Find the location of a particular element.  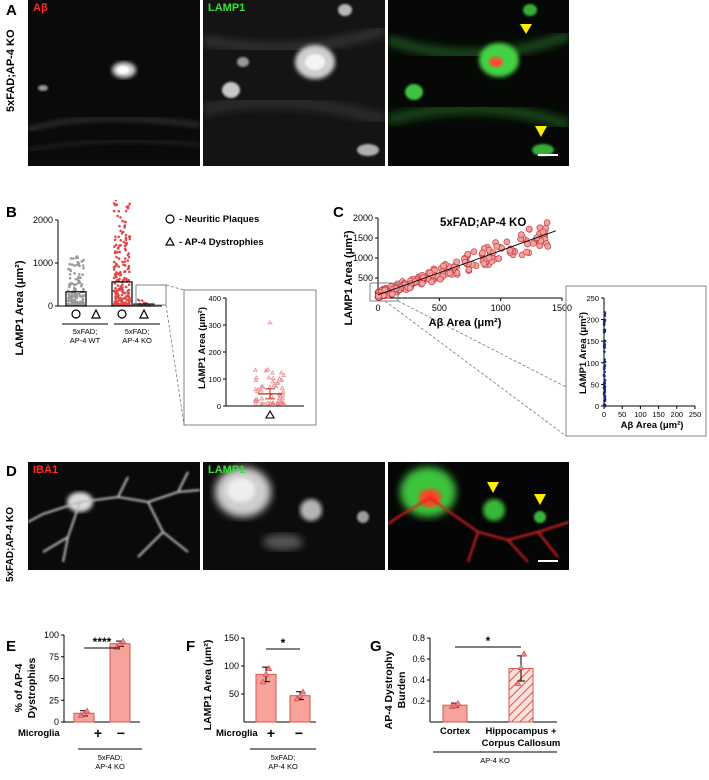

fit-line is located at coordinates (467, 263).